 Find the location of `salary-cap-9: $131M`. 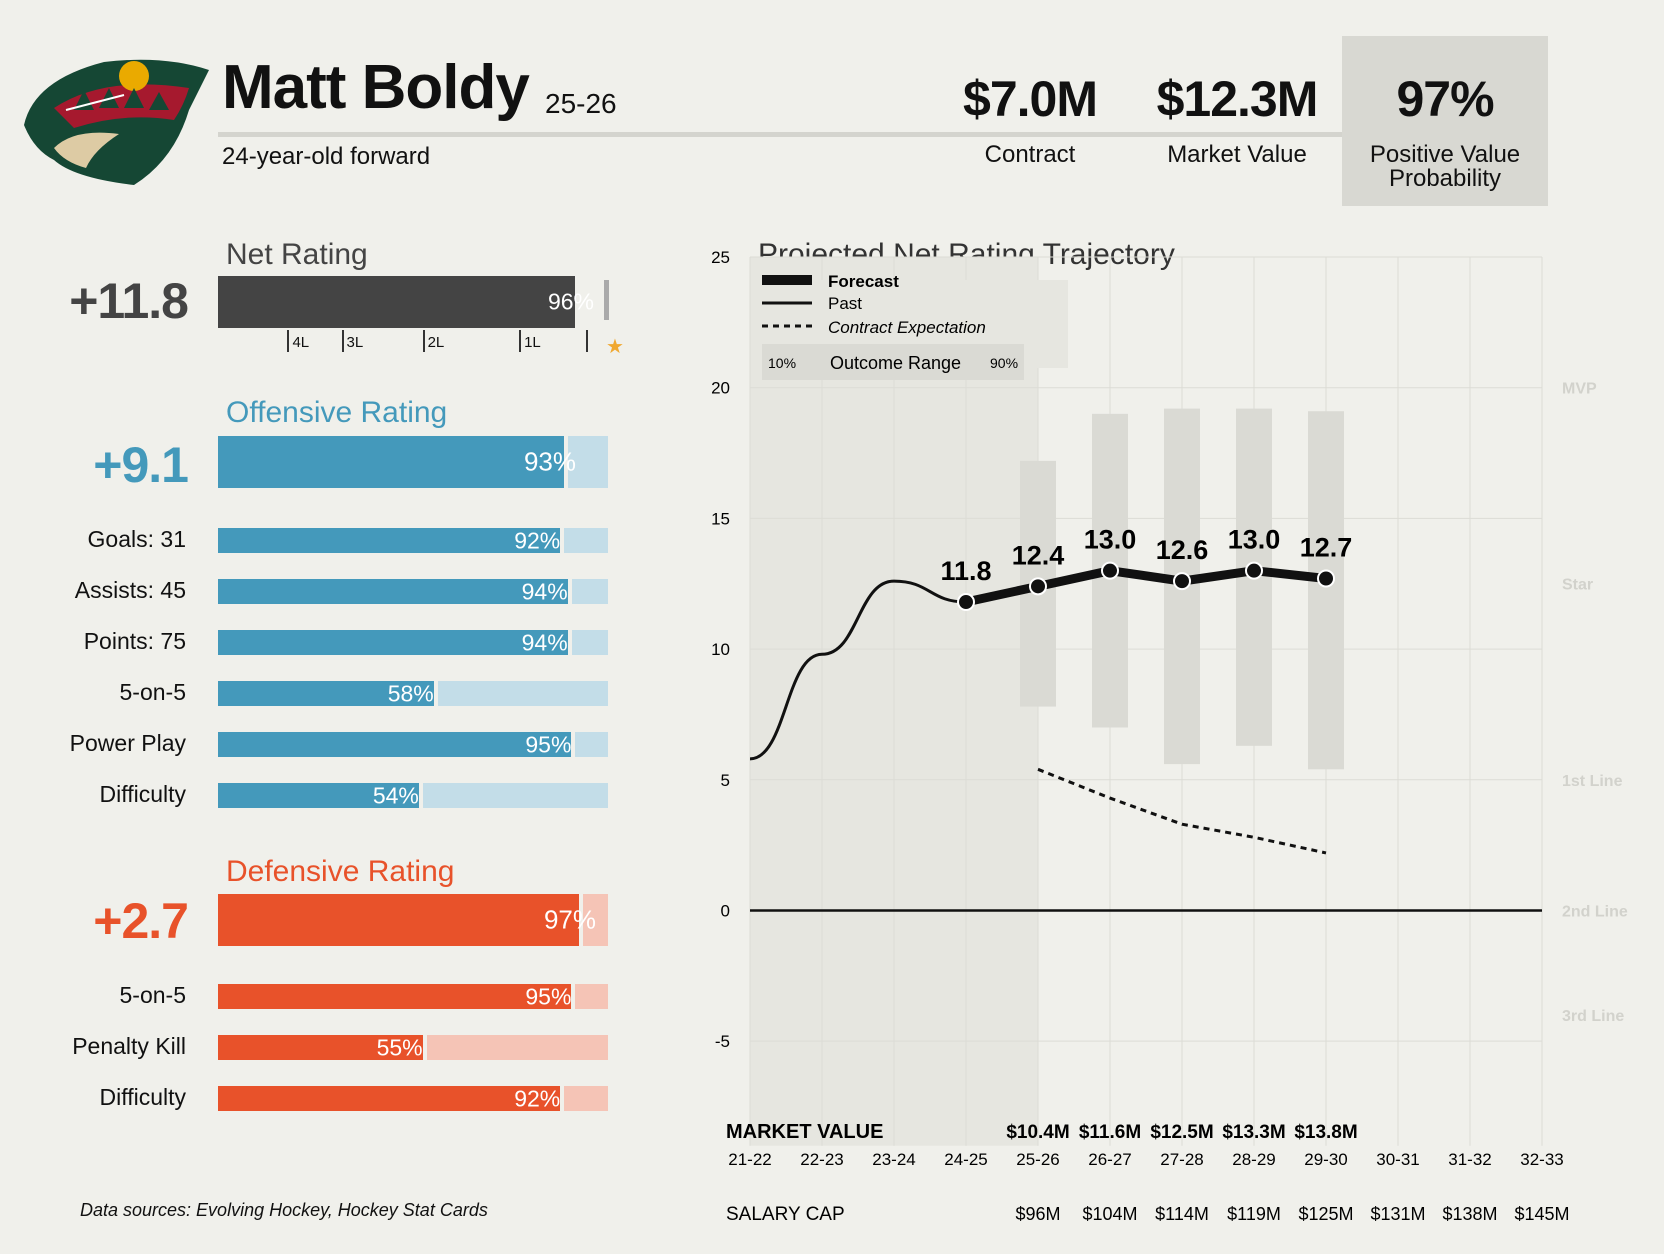

salary-cap-9: $131M is located at coordinates (1397, 1214).